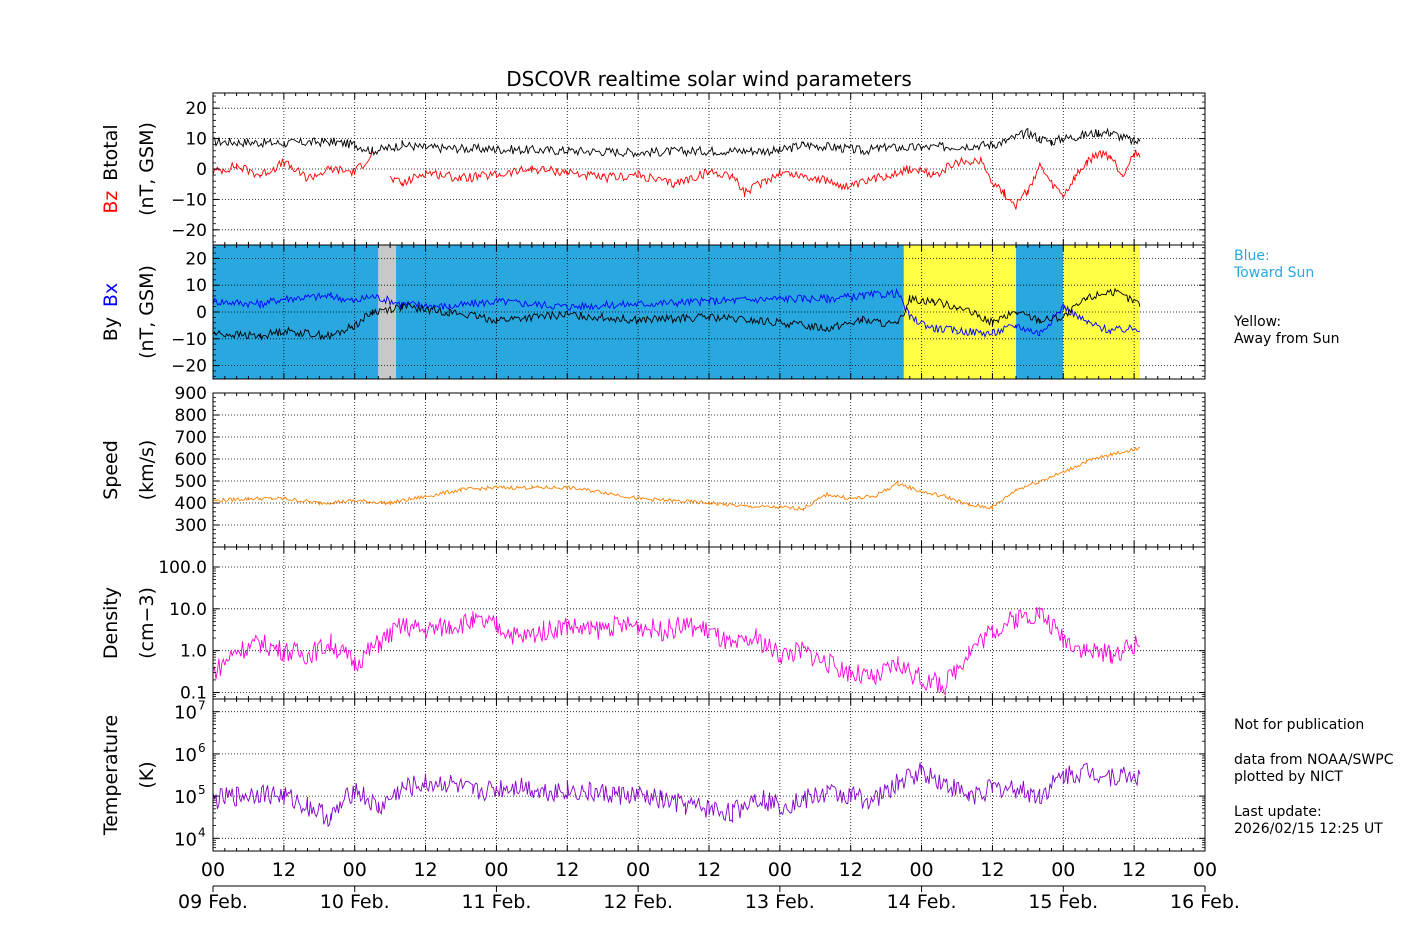 Image resolution: width=1417 pixels, height=944 pixels. Describe the element at coordinates (189, 367) in the screenshot. I see `ytick-label-by-bx-4: −20` at that location.